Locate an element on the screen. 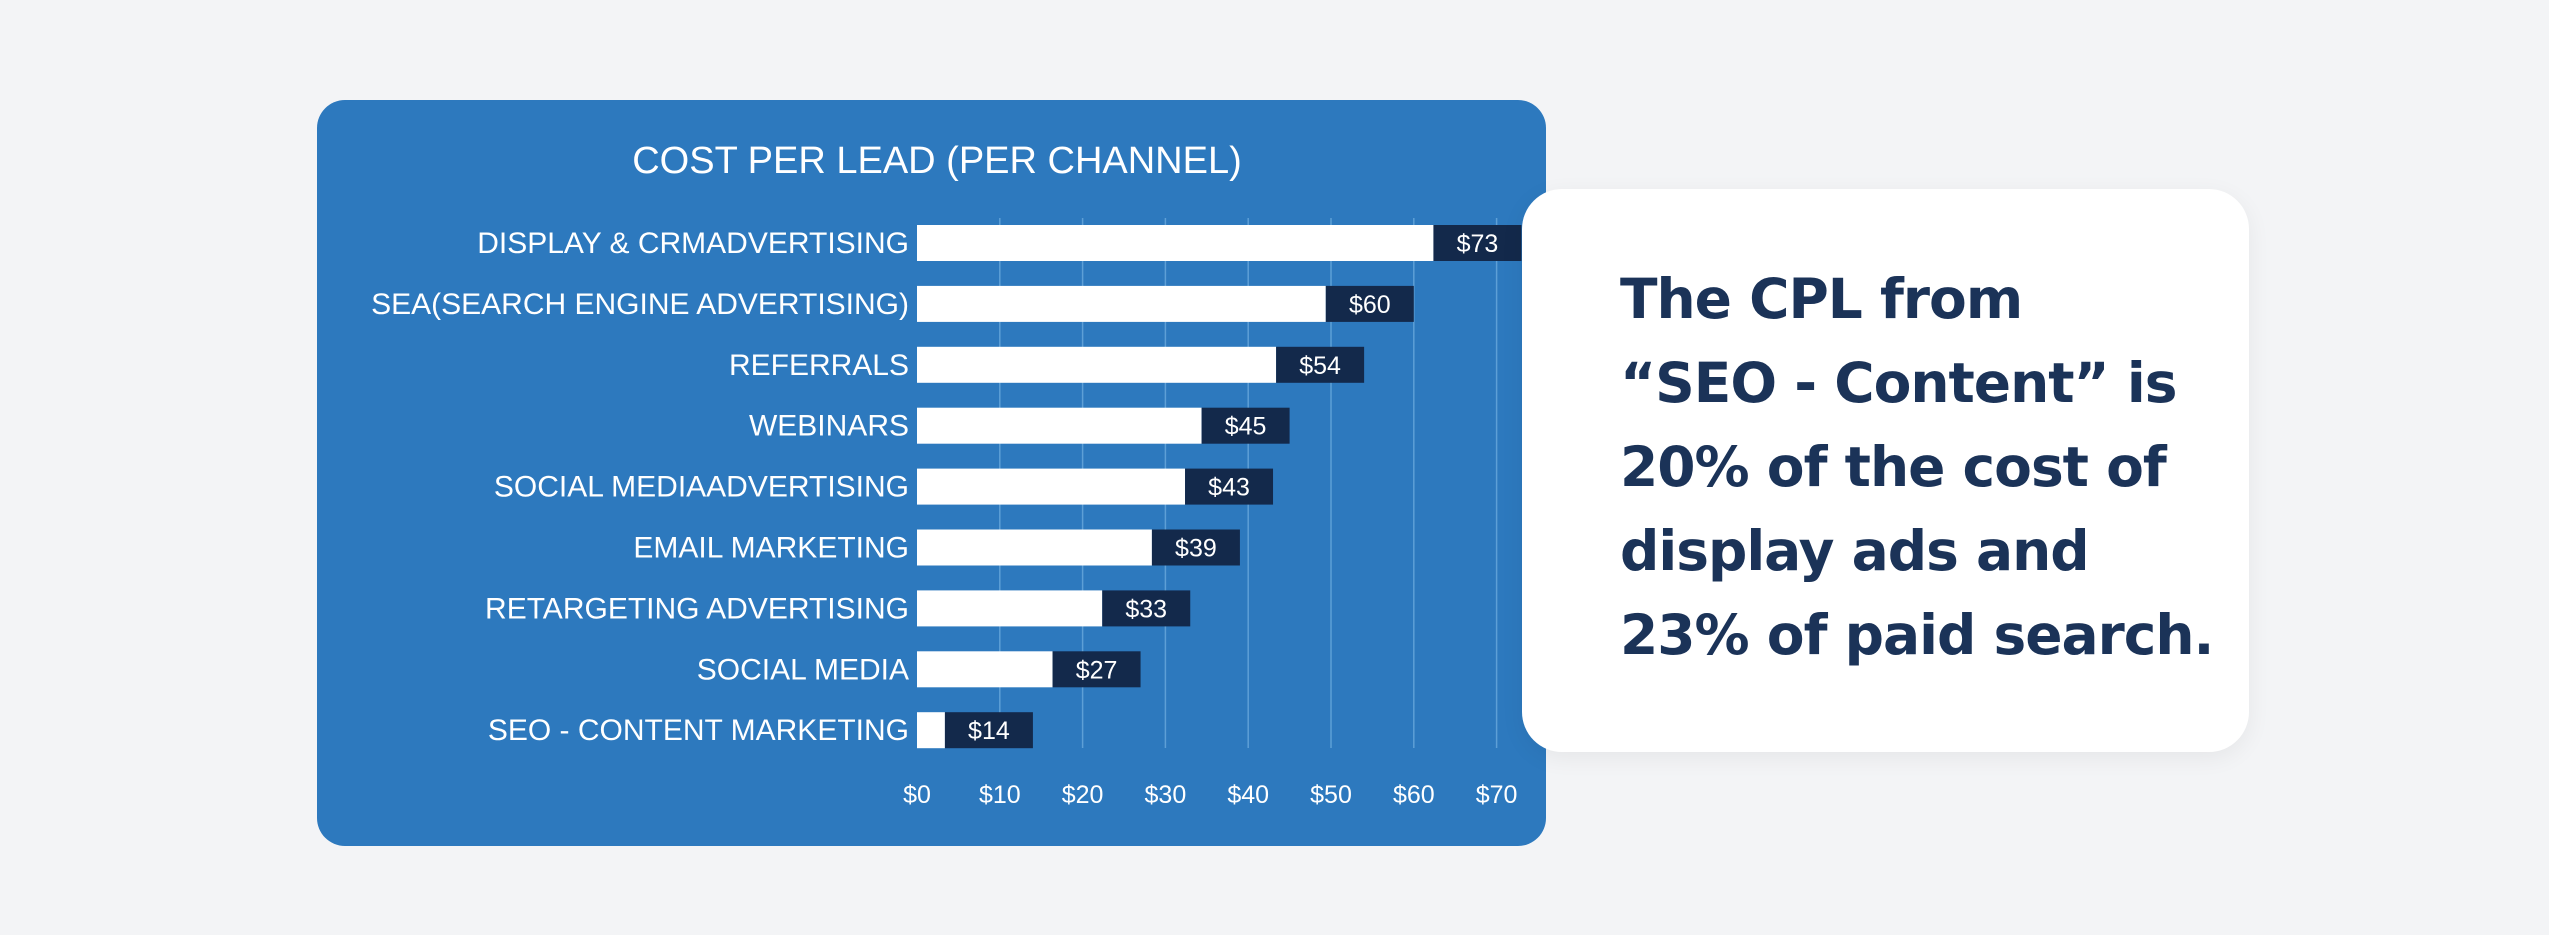 The height and width of the screenshot is (935, 2549). callout-line: The CPL from is located at coordinates (1821, 299).